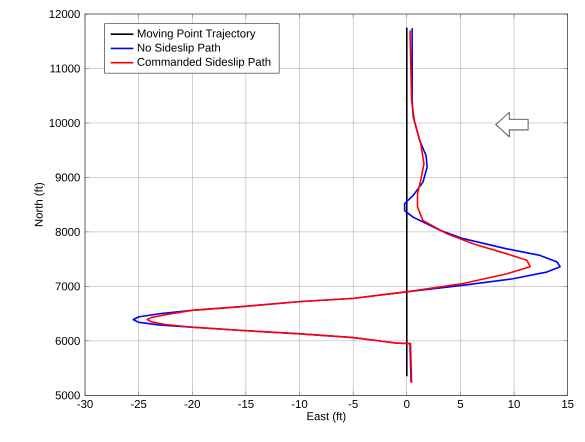 The image size is (585, 442). I want to click on x-tick-label: -10, so click(300, 404).